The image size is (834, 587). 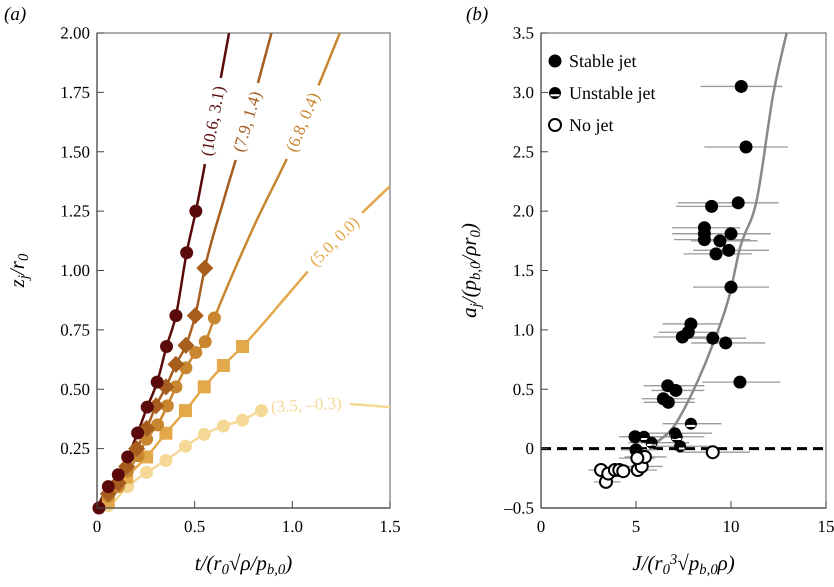 I want to click on x-tick-label: 0.5, so click(x=195, y=526).